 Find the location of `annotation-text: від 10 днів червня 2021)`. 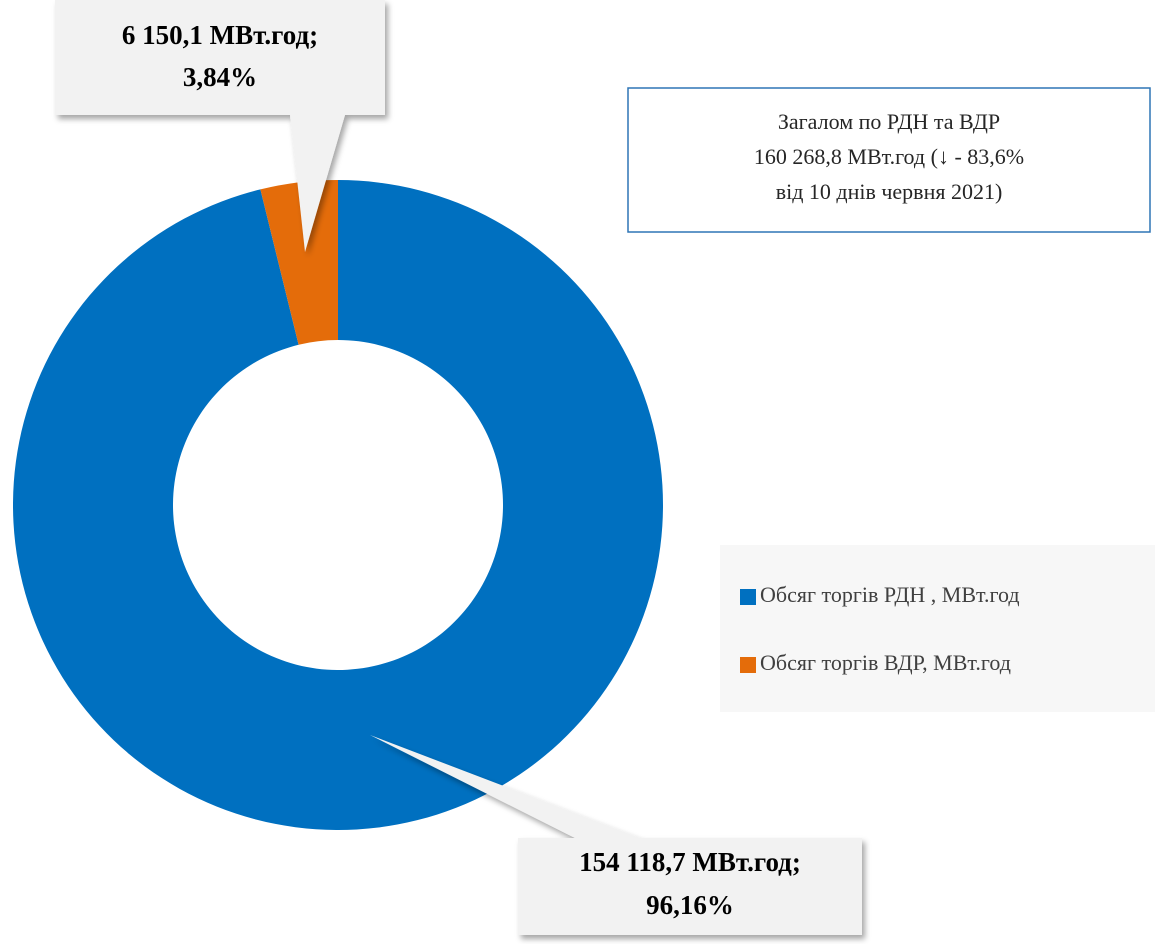

annotation-text: від 10 днів червня 2021) is located at coordinates (889, 191).